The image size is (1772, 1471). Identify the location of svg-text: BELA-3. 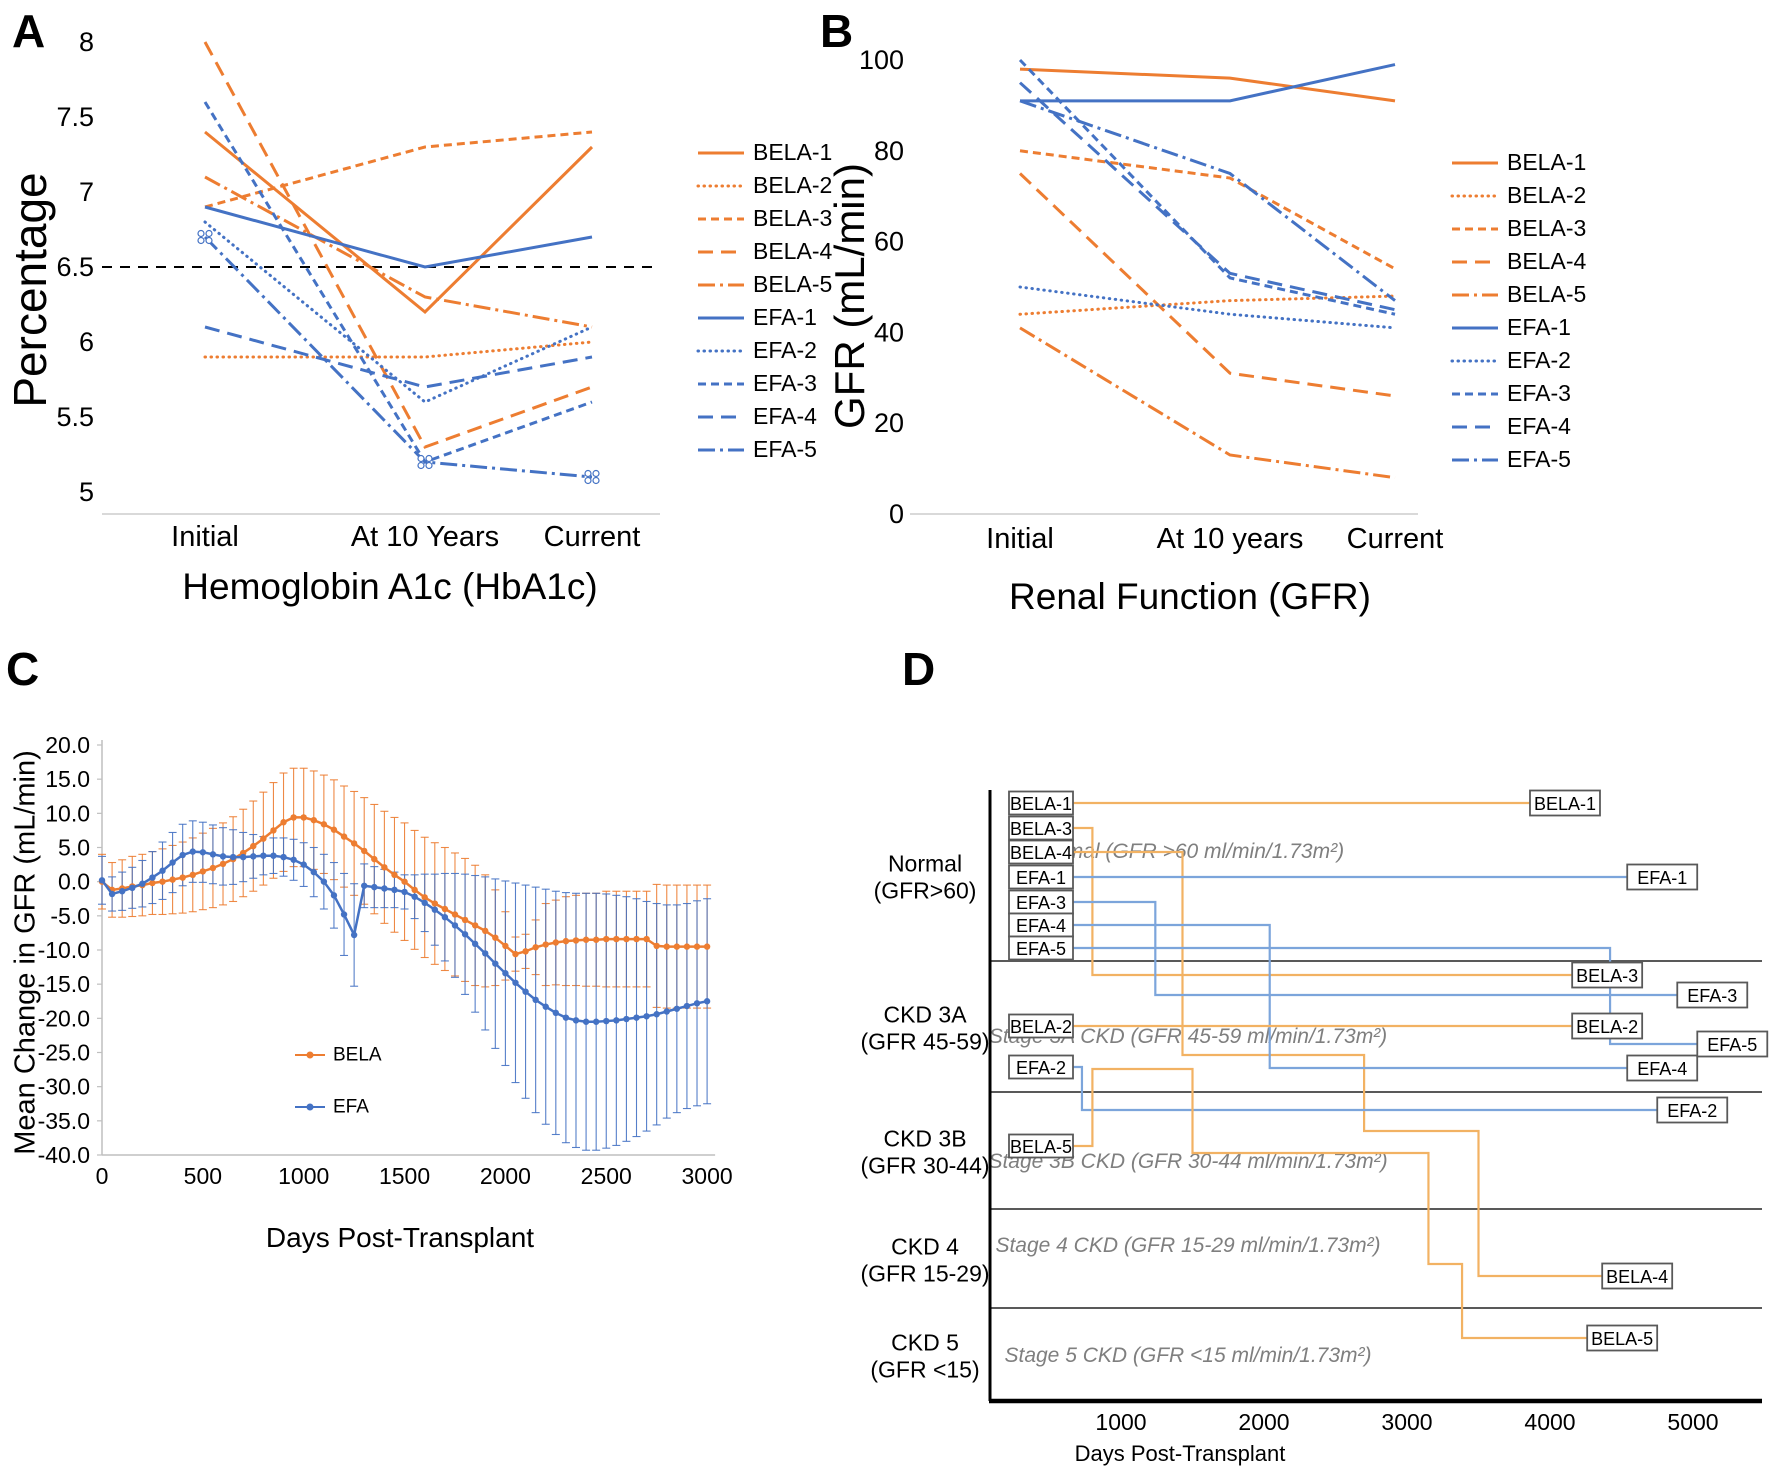
(1041, 829).